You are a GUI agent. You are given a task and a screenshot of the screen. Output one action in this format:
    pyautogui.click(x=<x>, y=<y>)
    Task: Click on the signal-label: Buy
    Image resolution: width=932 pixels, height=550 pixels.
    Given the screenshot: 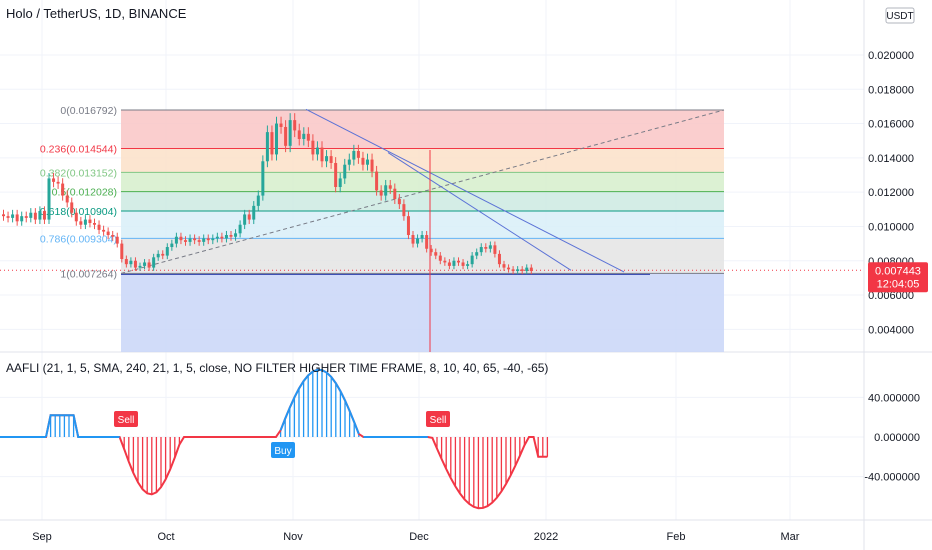 What is the action you would take?
    pyautogui.click(x=282, y=451)
    